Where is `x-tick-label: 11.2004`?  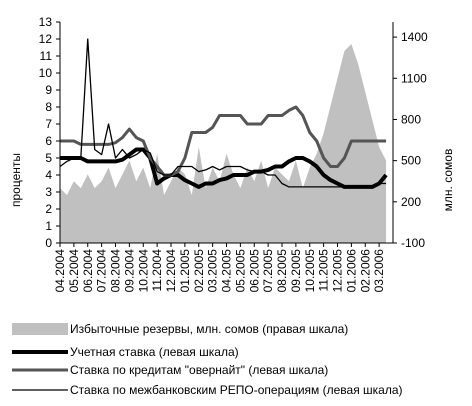 x-tick-label: 11.2004 is located at coordinates (157, 270).